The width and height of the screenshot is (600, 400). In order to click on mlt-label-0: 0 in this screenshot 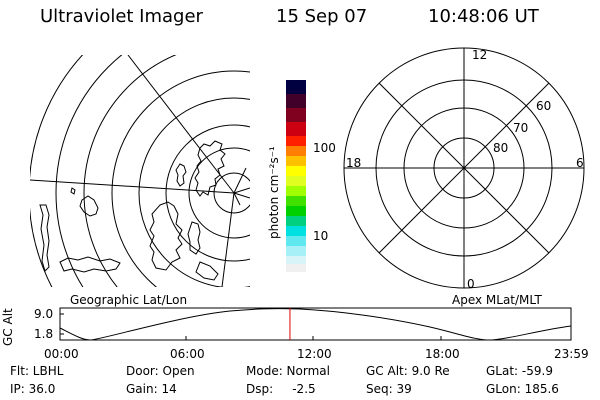, I will do `click(471, 284)`.